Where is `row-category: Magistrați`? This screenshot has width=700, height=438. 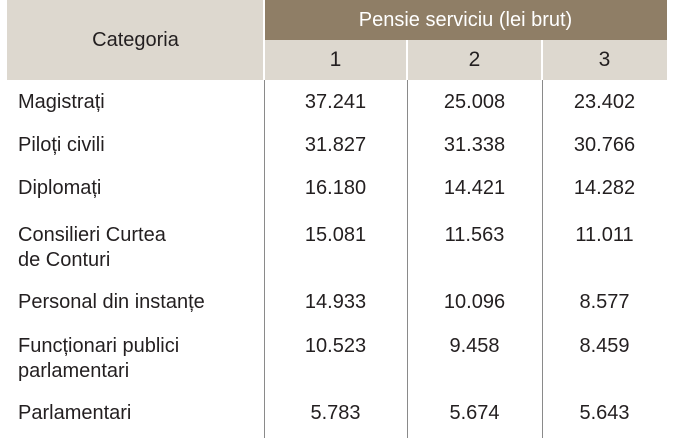
row-category: Magistrați is located at coordinates (61, 102).